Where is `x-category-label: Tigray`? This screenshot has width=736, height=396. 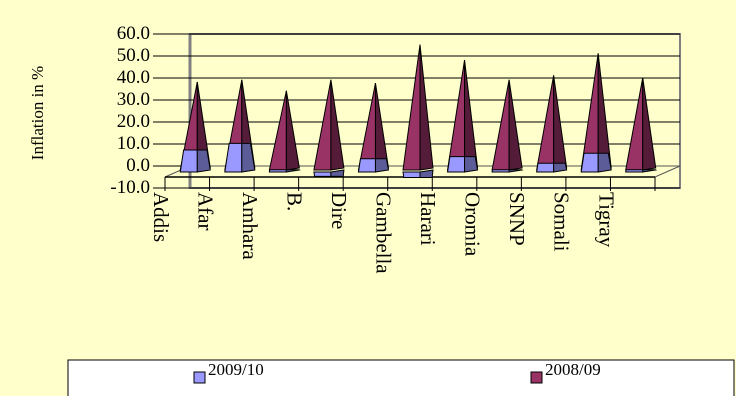 x-category-label: Tigray is located at coordinates (606, 220).